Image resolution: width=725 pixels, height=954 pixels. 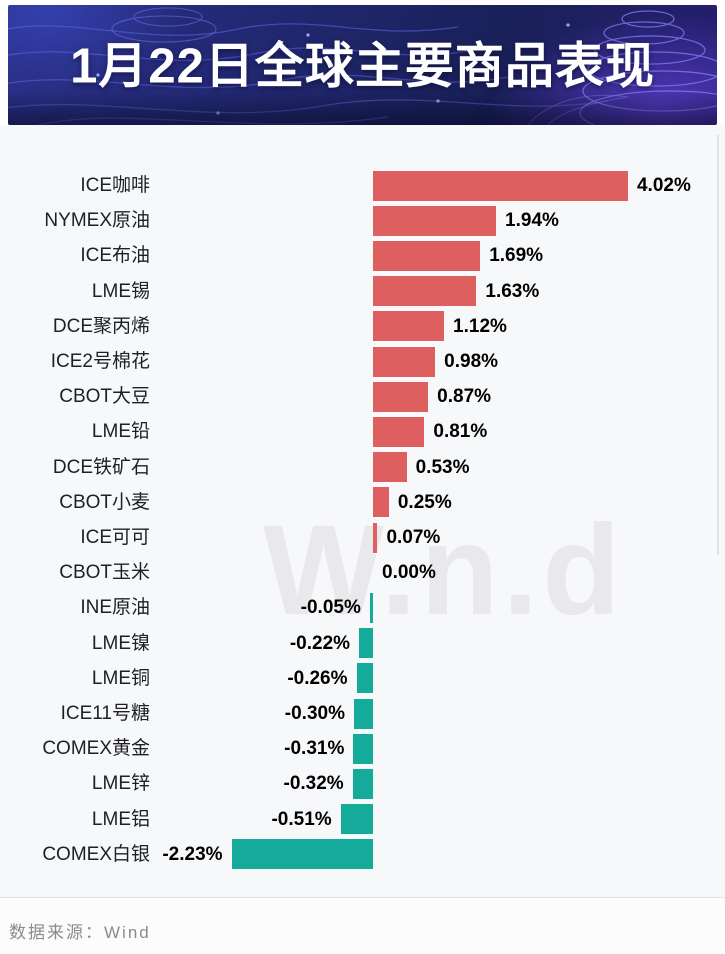 I want to click on category-label: DCE铁矿石, so click(x=101, y=467).